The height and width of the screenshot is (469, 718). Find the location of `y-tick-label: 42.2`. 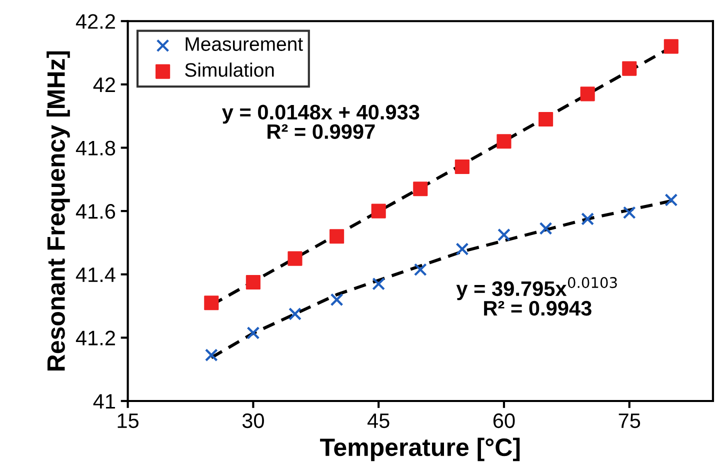

y-tick-label: 42.2 is located at coordinates (95, 21).